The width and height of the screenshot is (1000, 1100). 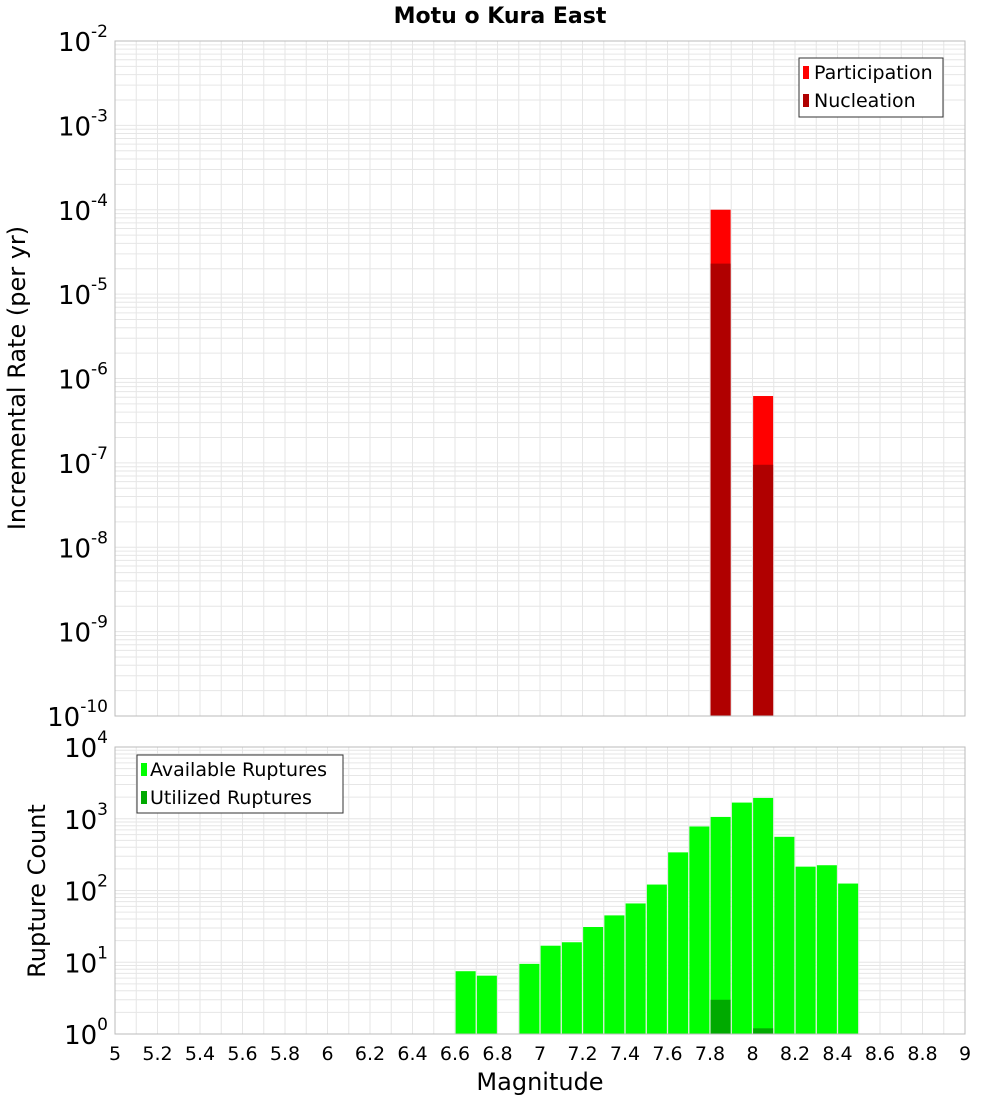 What do you see at coordinates (370, 1054) in the screenshot?
I see `x-tick-label: 6.2` at bounding box center [370, 1054].